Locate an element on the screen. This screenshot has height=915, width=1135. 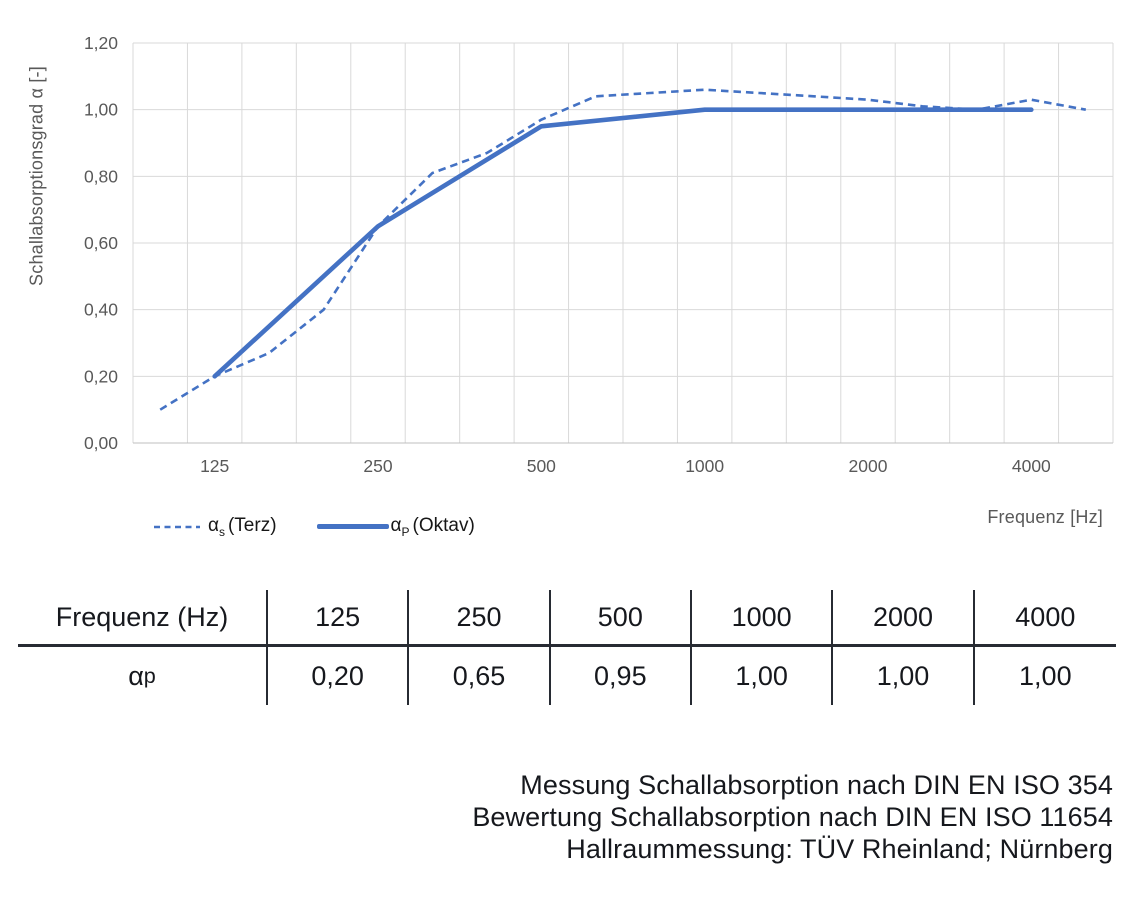
legend-label-terz: αs (Terz) is located at coordinates (242, 527).